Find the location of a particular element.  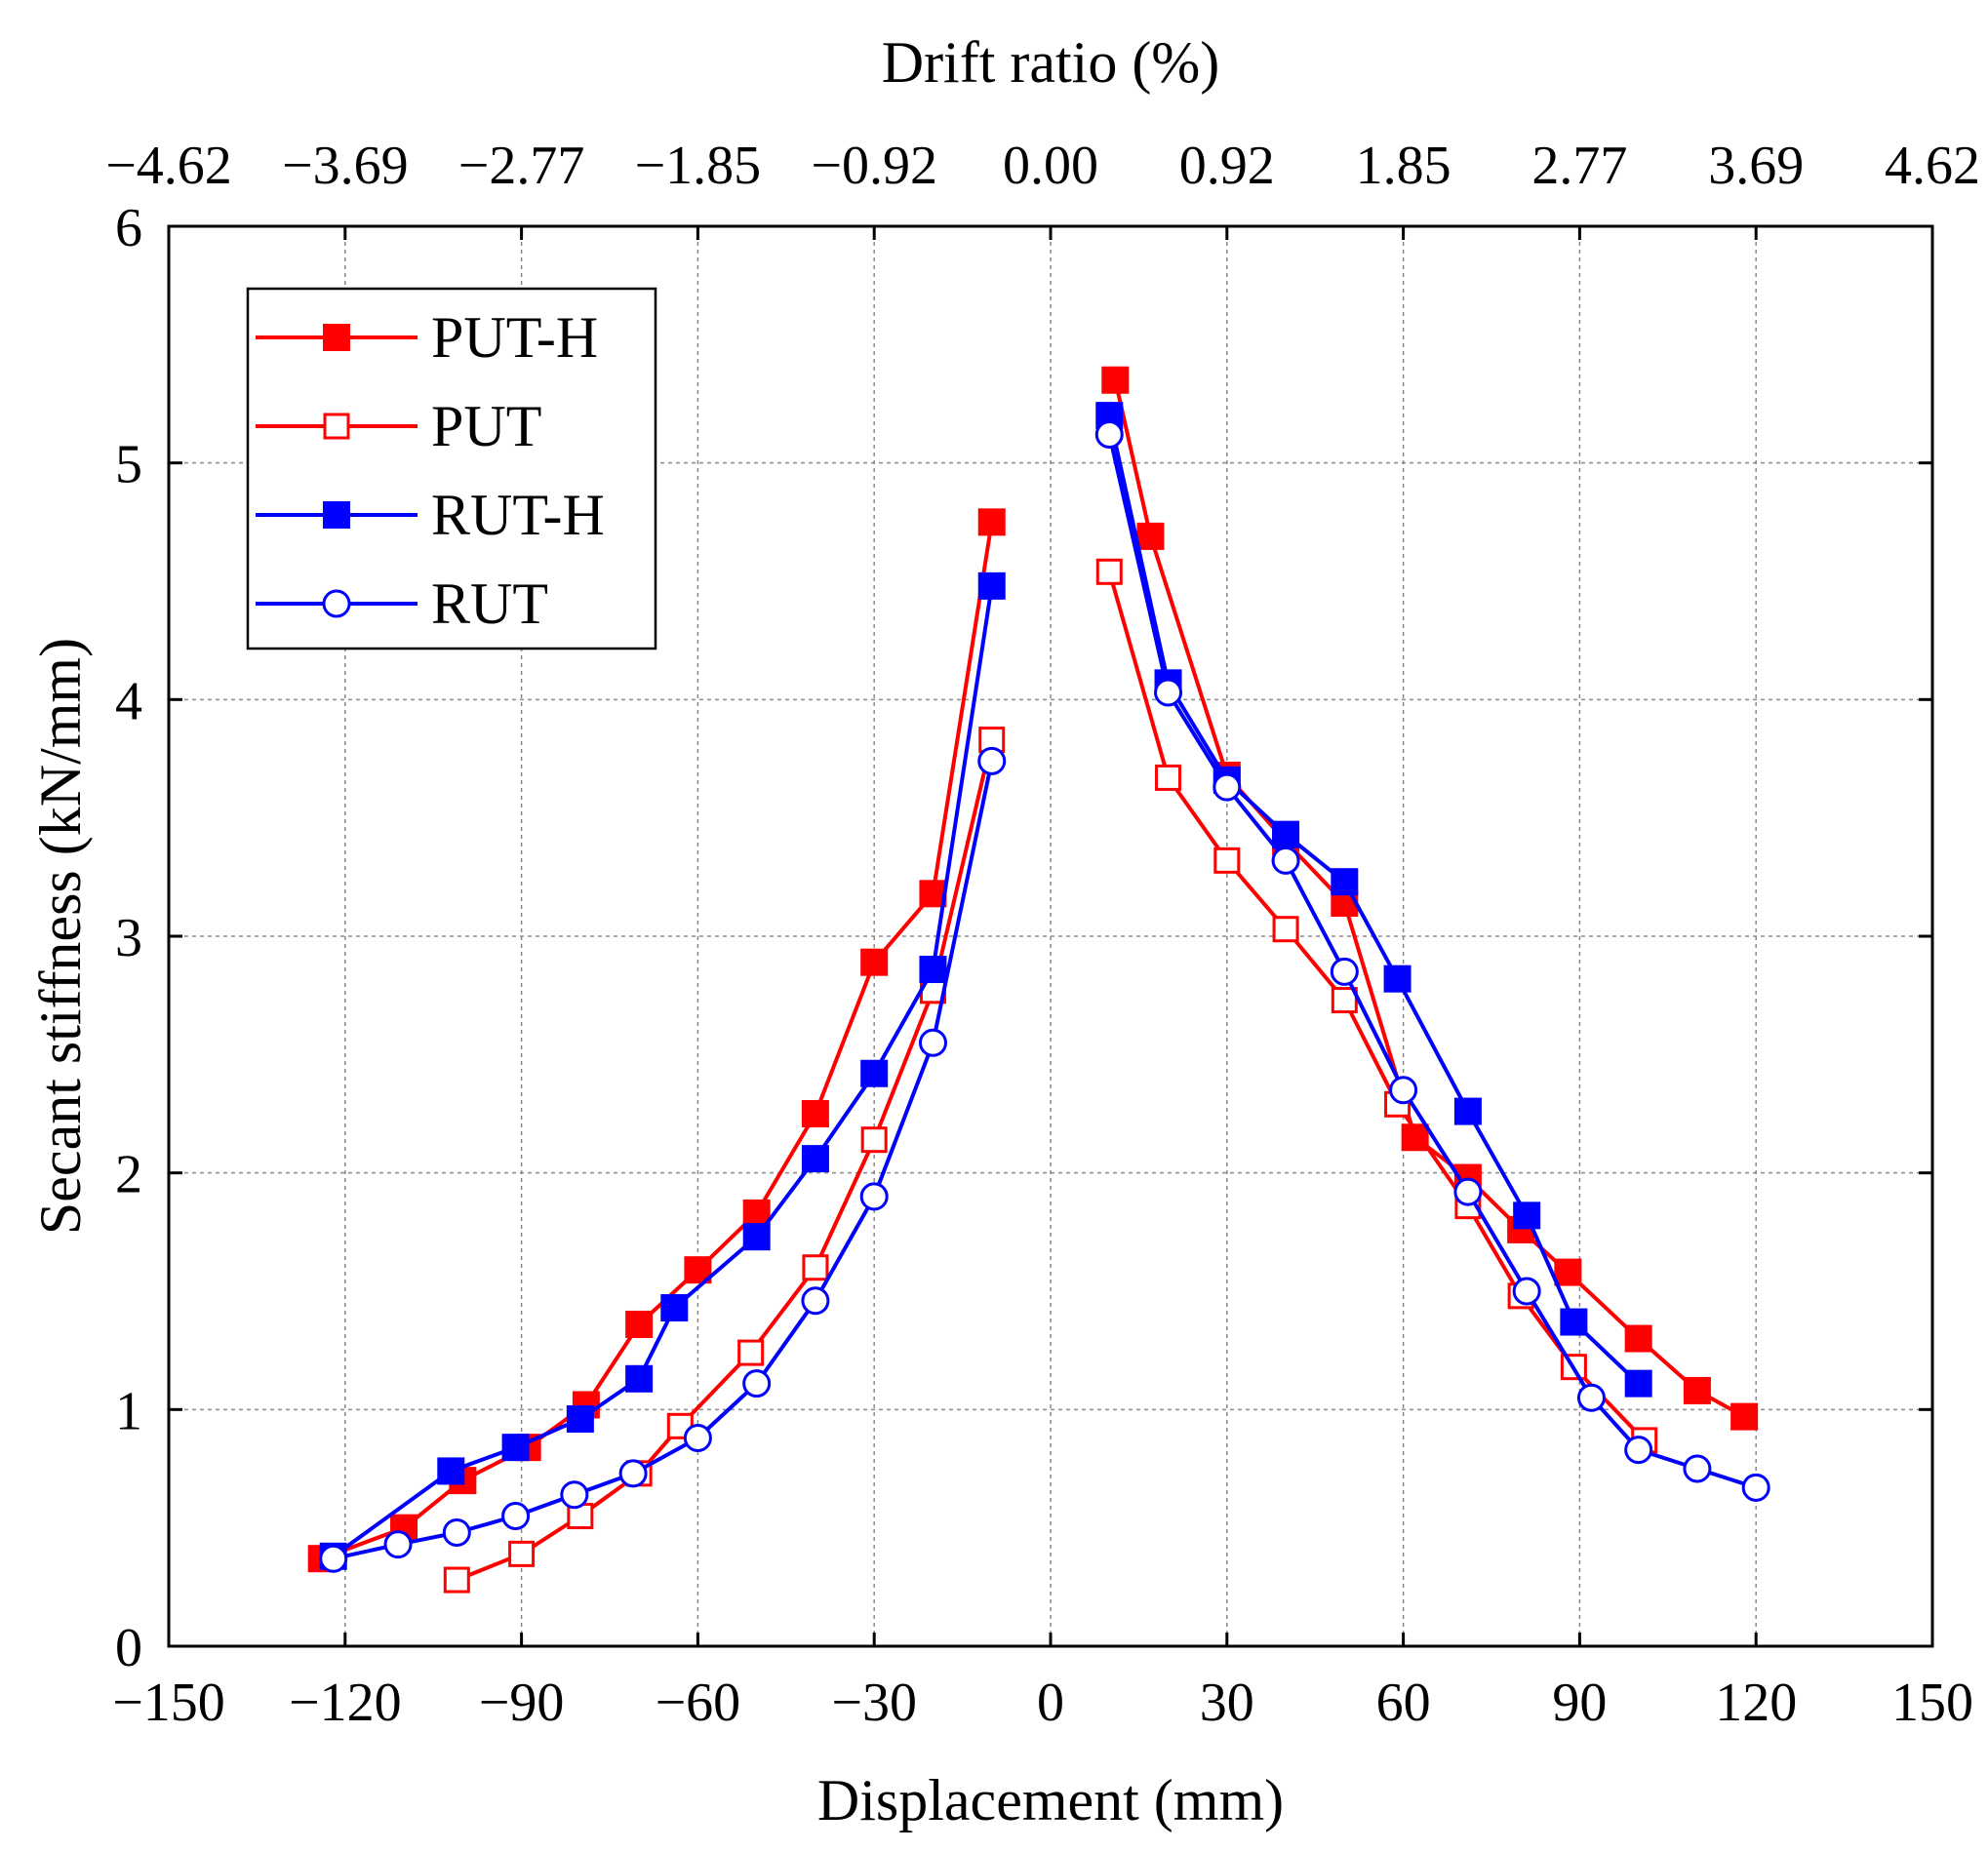

x-tick-label: −60 is located at coordinates (698, 1703).